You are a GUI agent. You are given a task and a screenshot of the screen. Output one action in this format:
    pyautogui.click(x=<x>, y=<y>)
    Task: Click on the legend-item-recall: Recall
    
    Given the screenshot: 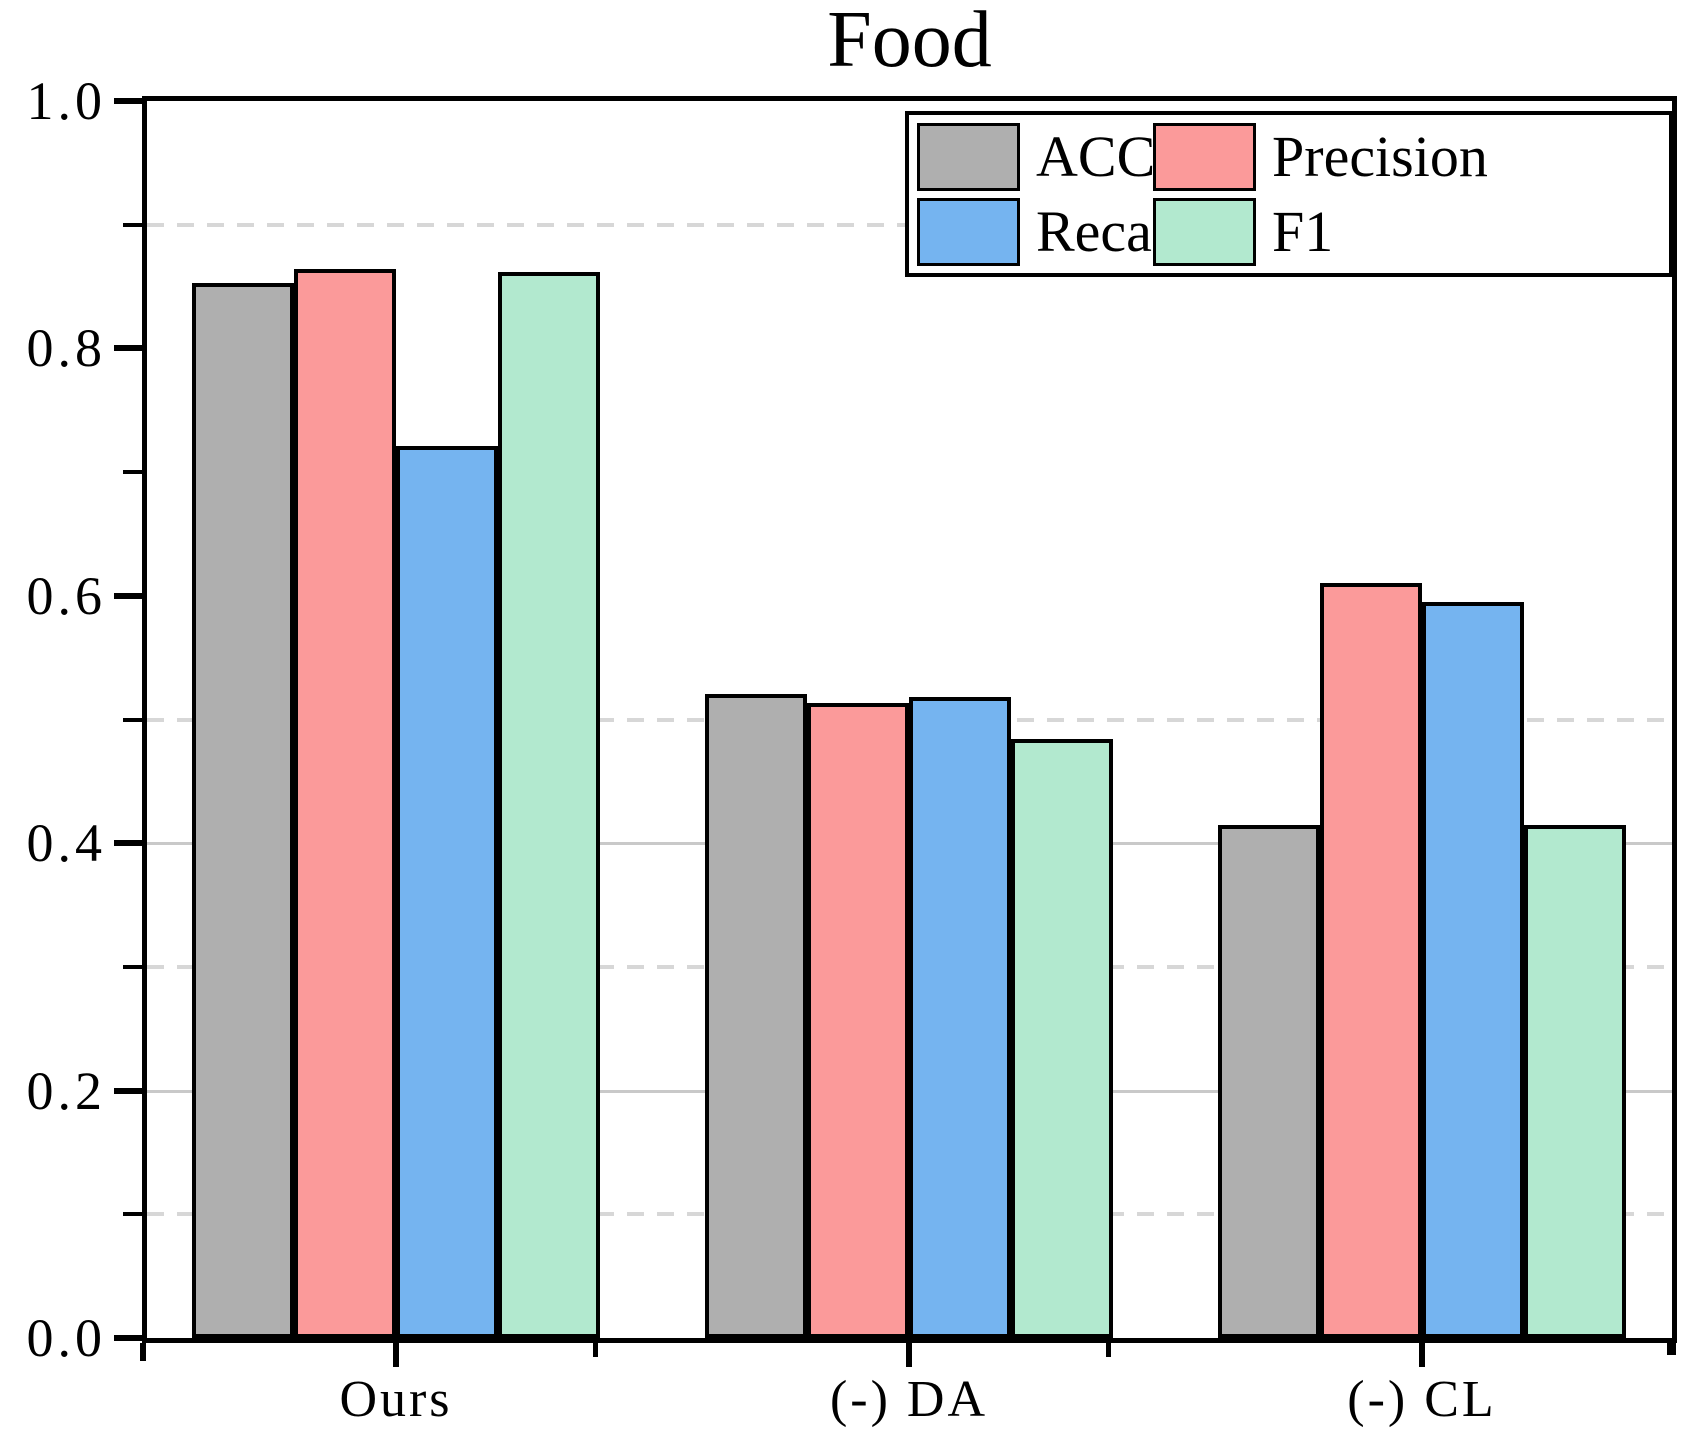 What is the action you would take?
    pyautogui.click(x=1050, y=231)
    